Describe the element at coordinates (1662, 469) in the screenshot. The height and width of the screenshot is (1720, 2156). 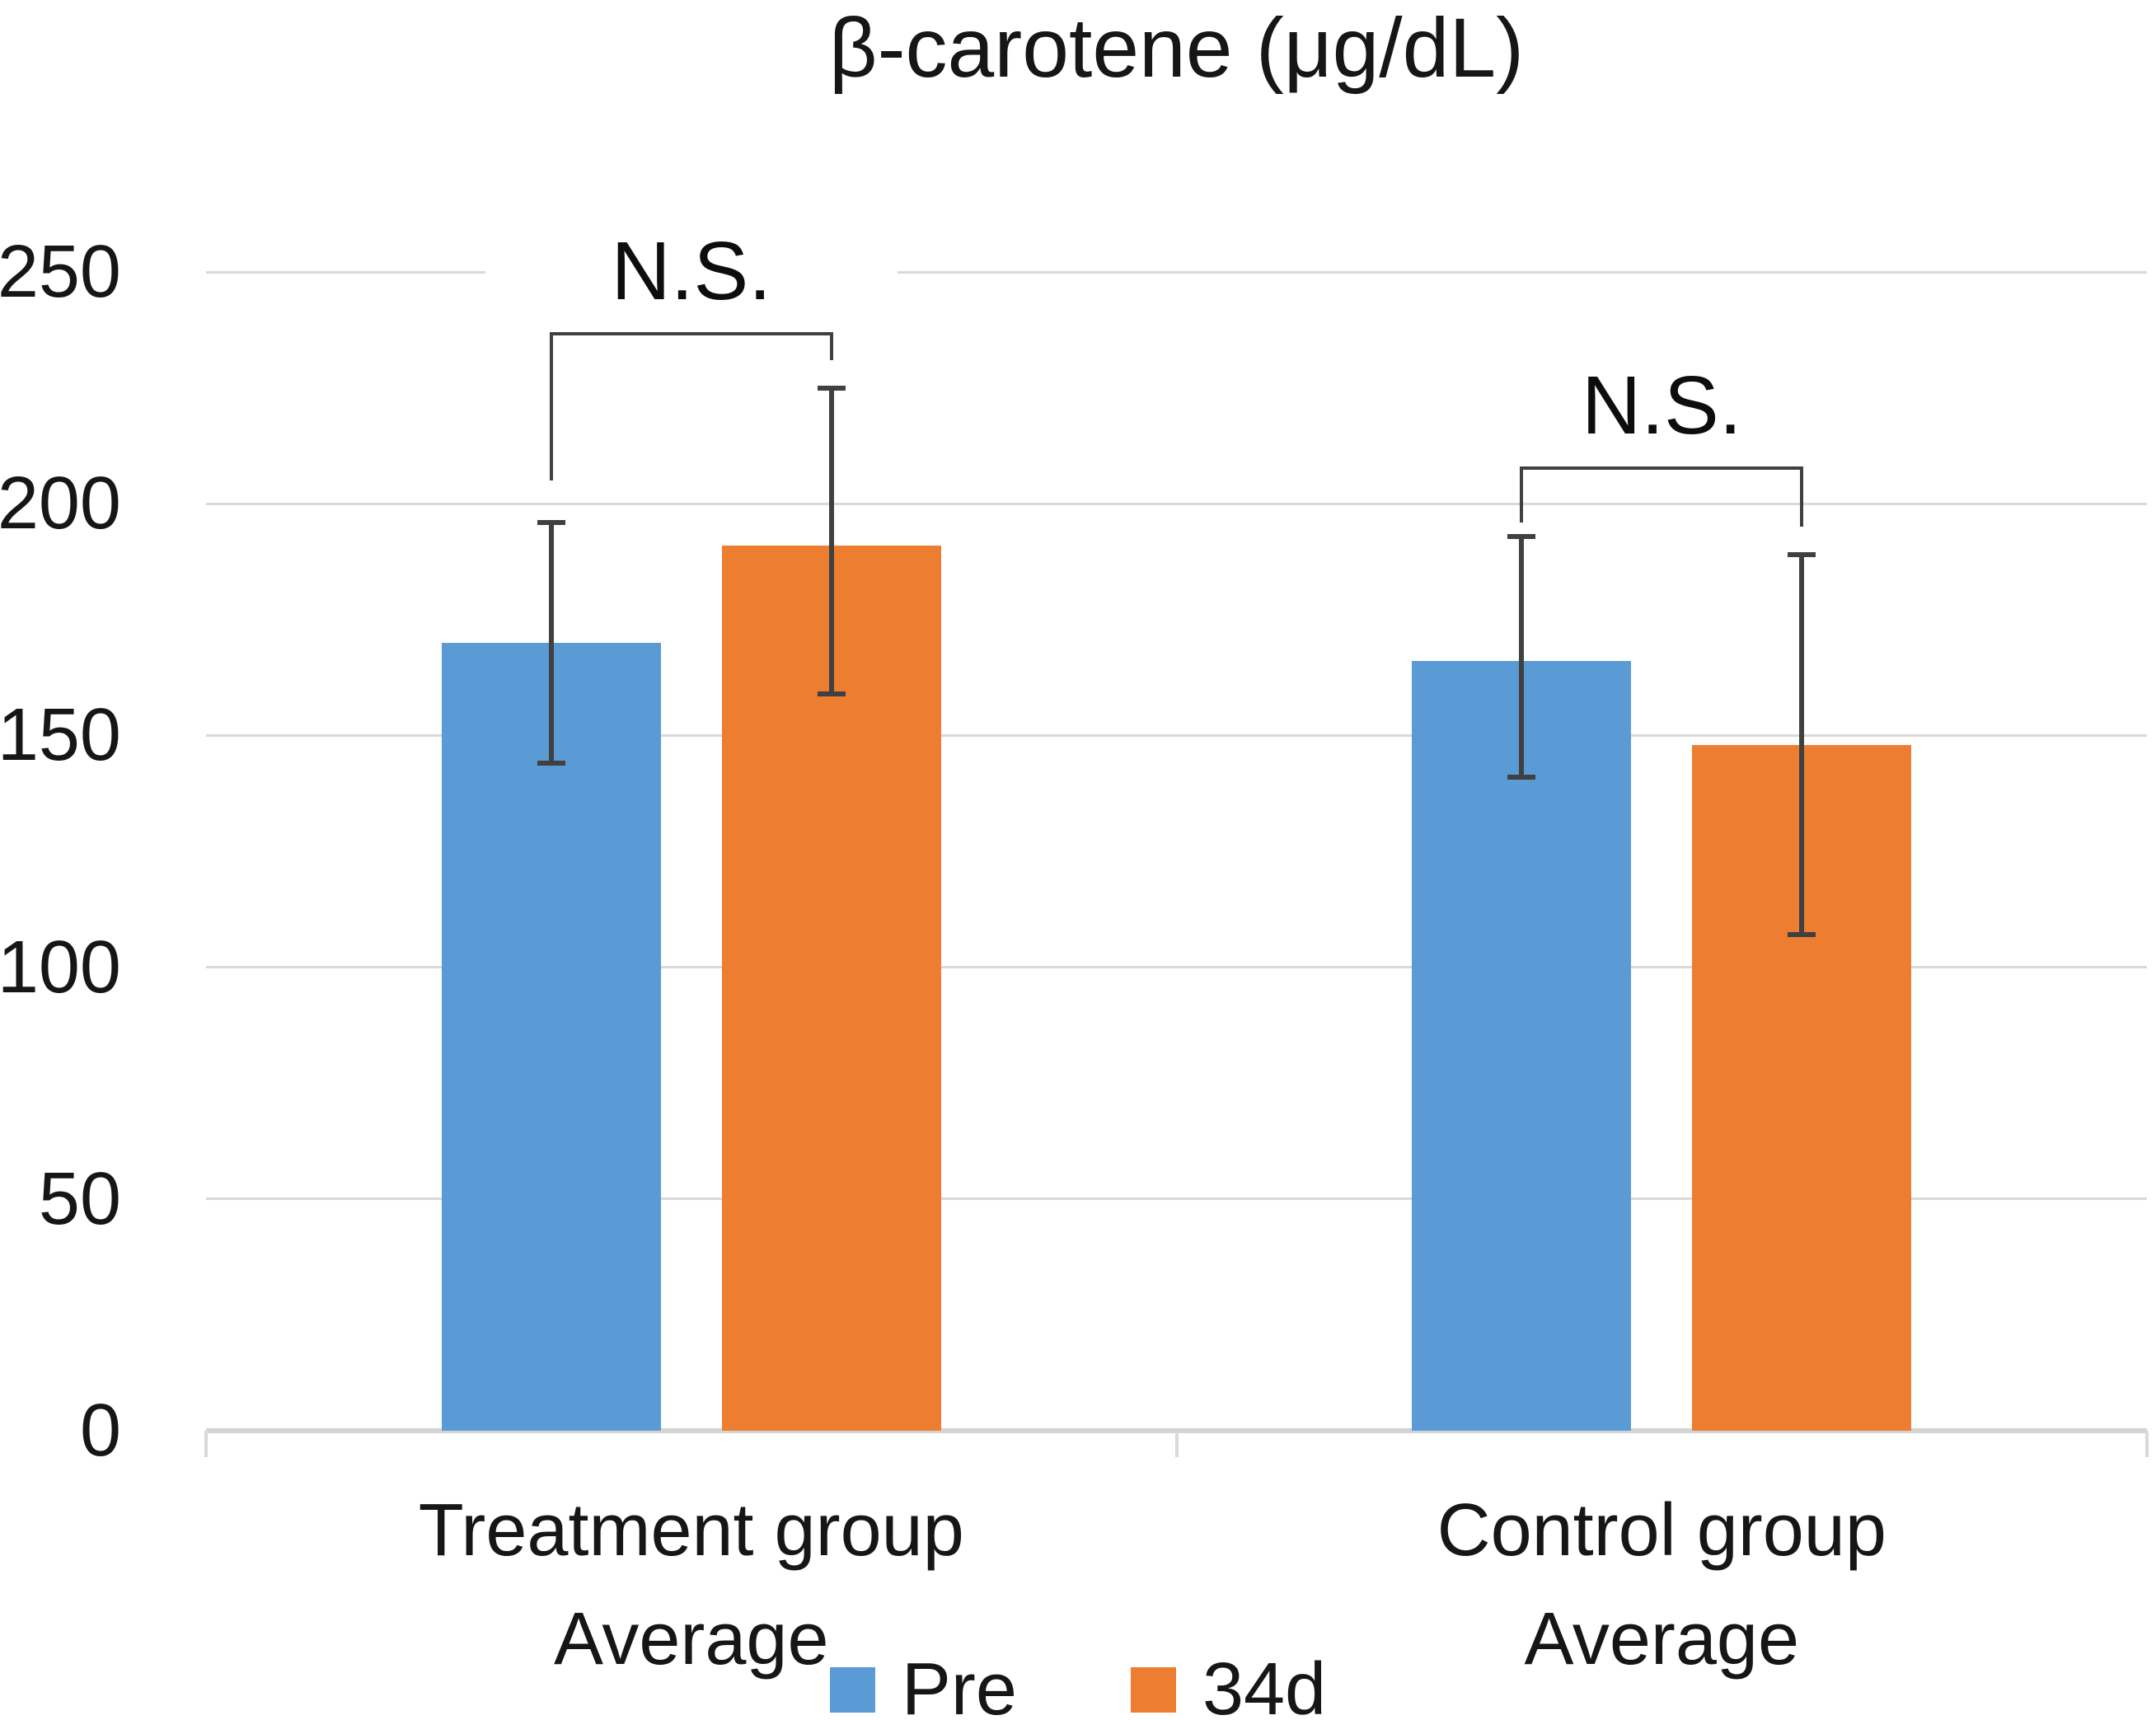
I see `significance-bracket-control-top` at that location.